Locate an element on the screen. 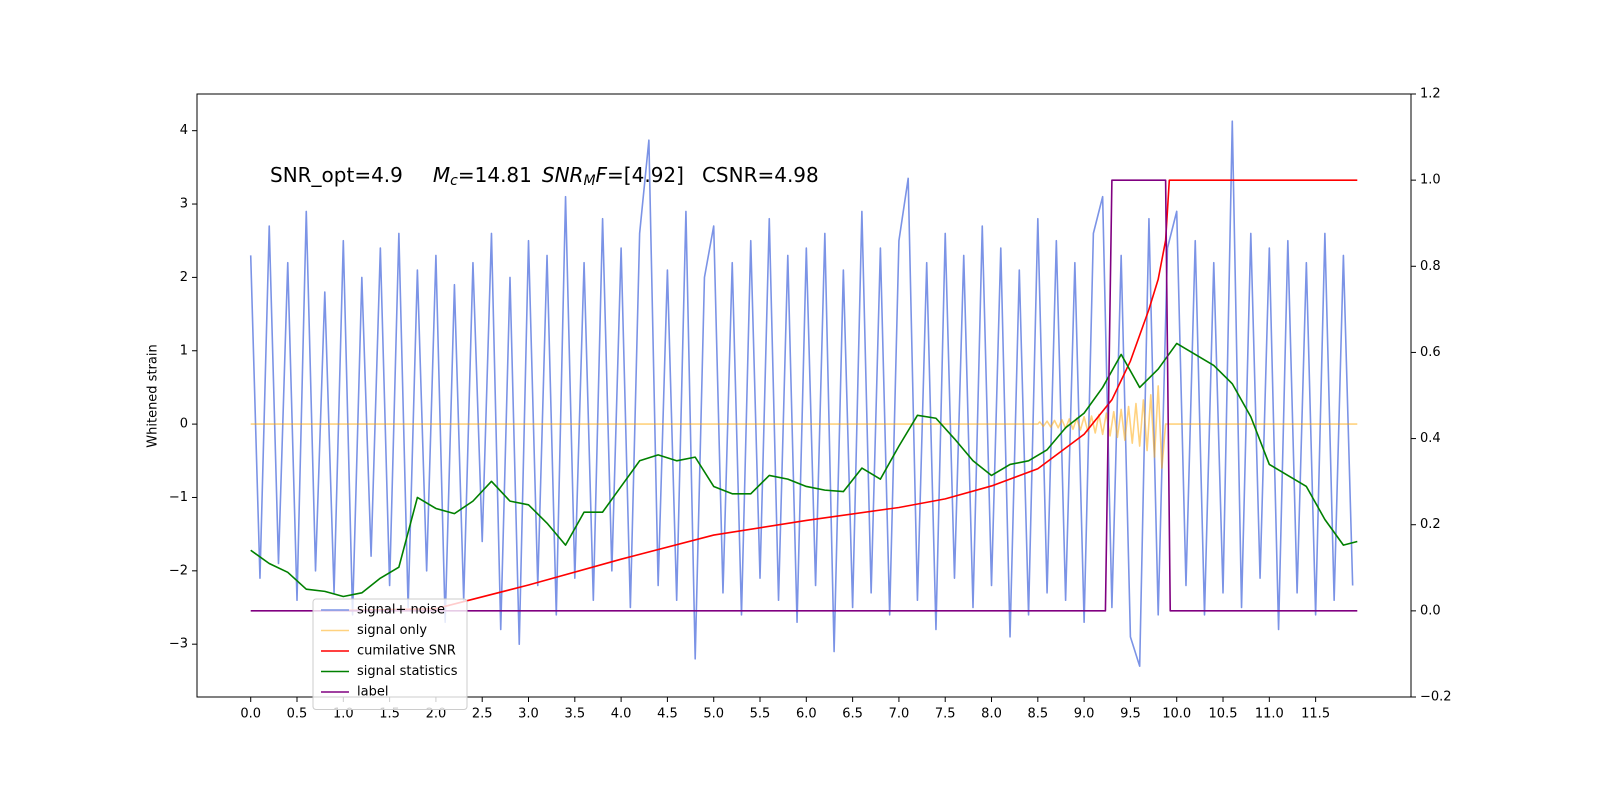  y2-tick-label: 0.4 is located at coordinates (1430, 438).